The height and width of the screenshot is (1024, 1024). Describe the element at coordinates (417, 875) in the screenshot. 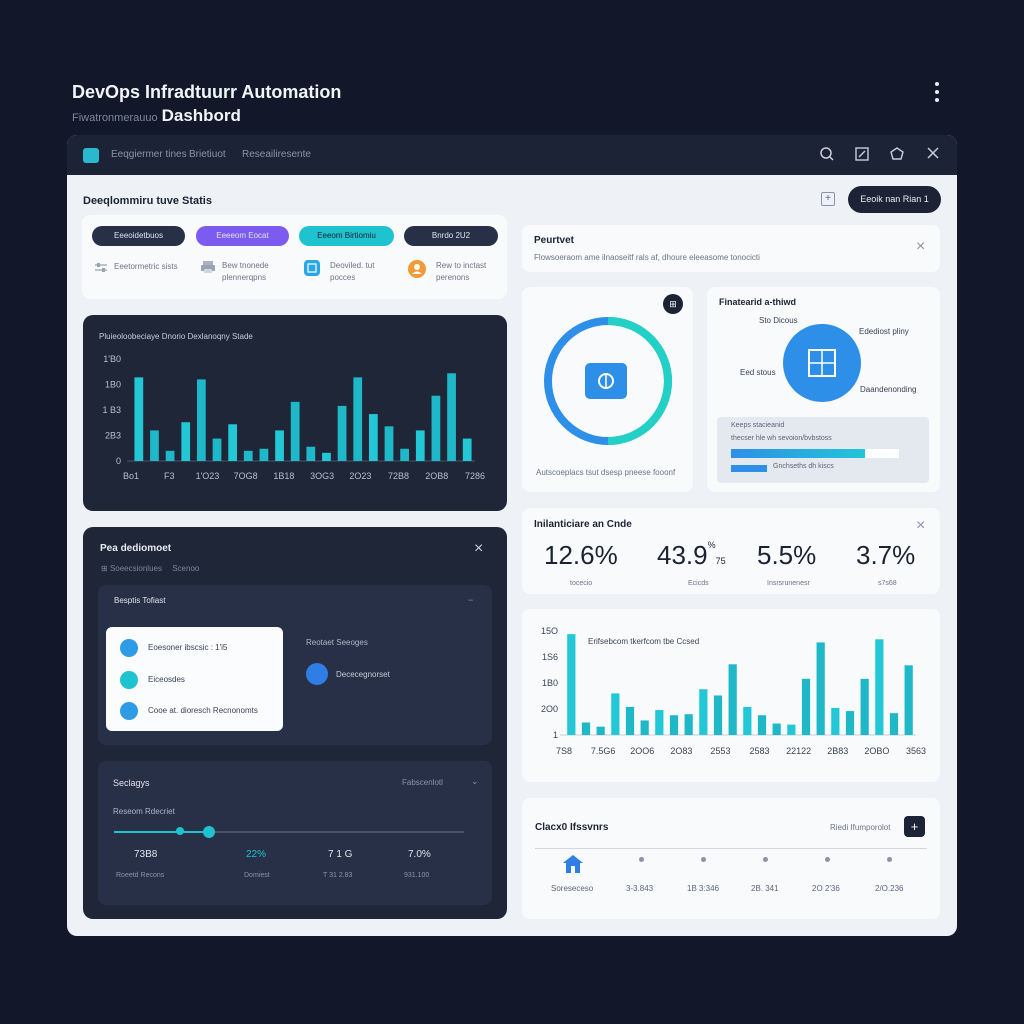

I see `stat-label-4: 931.100` at that location.